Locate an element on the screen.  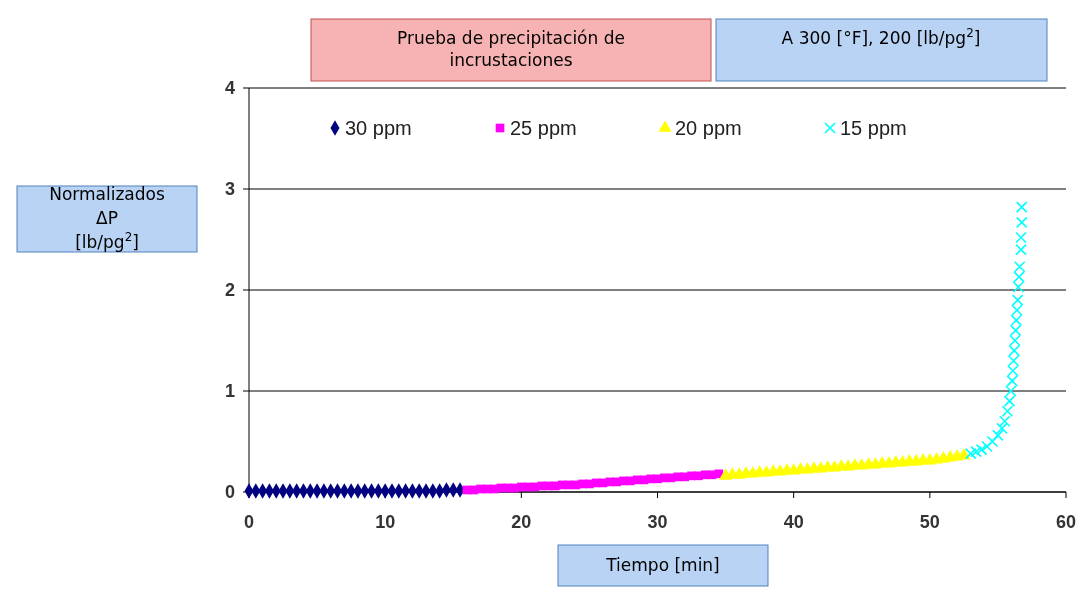
y-tick-label: 1 is located at coordinates (229, 391).